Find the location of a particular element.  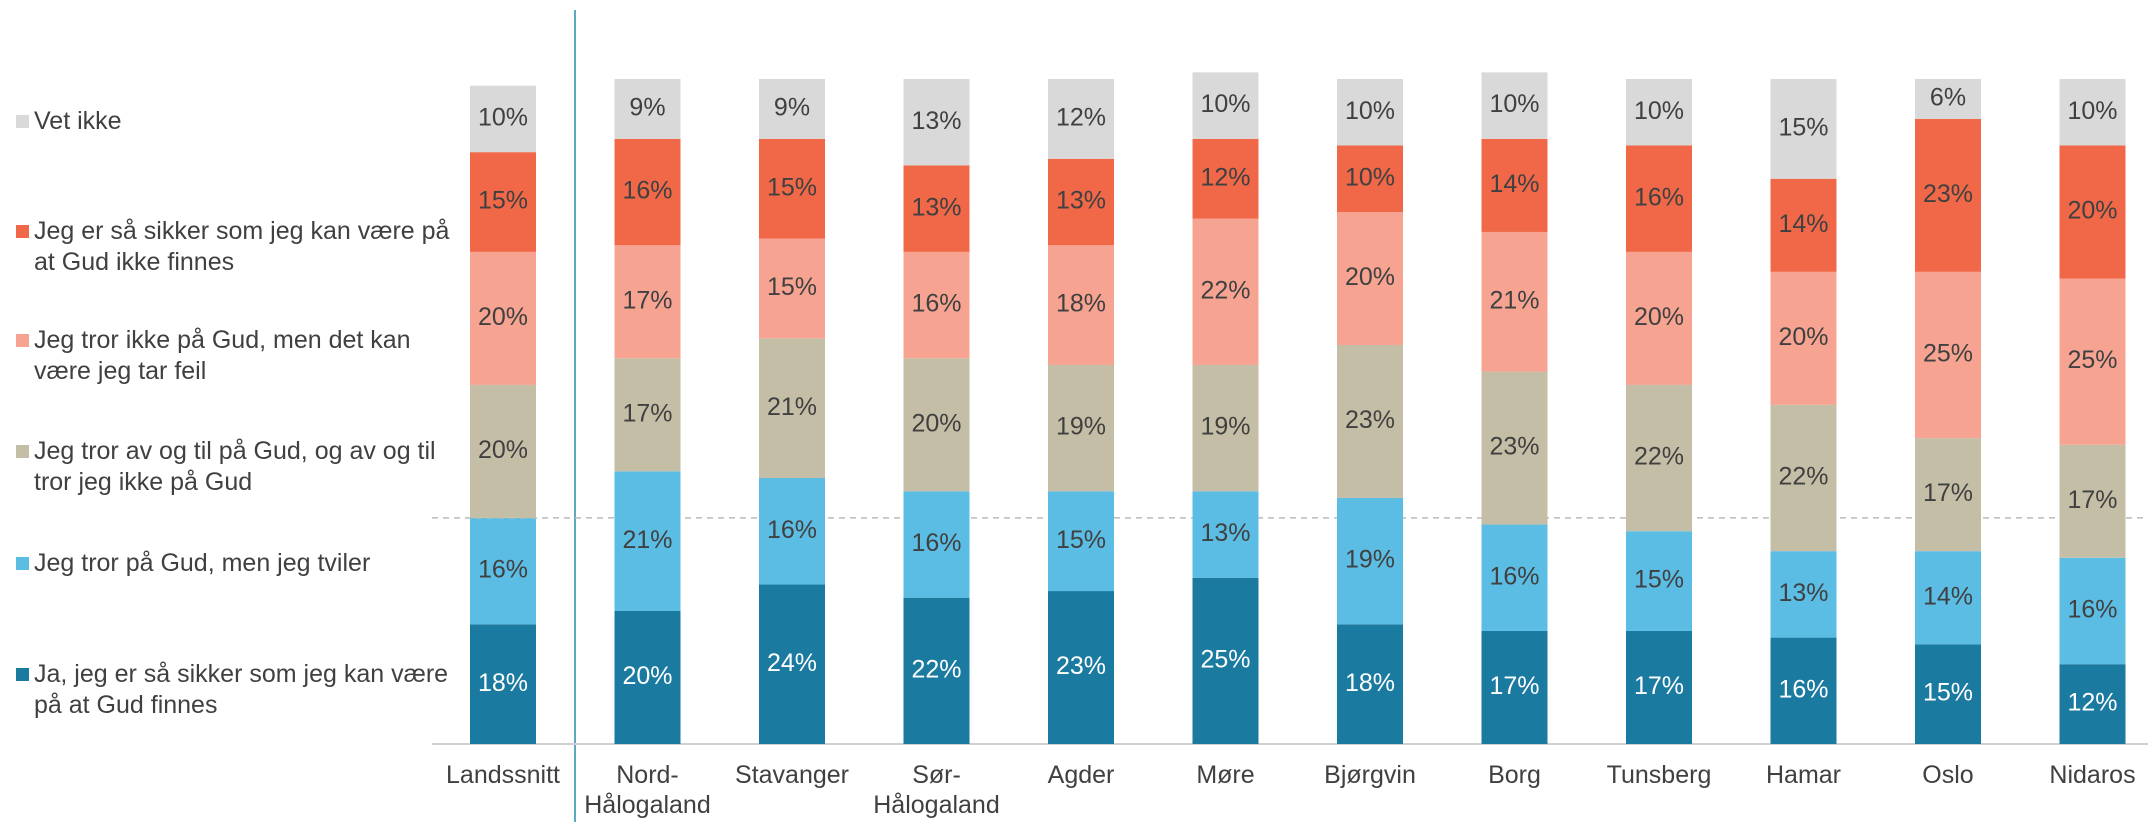

x-tick-label: Agder is located at coordinates (1081, 775).